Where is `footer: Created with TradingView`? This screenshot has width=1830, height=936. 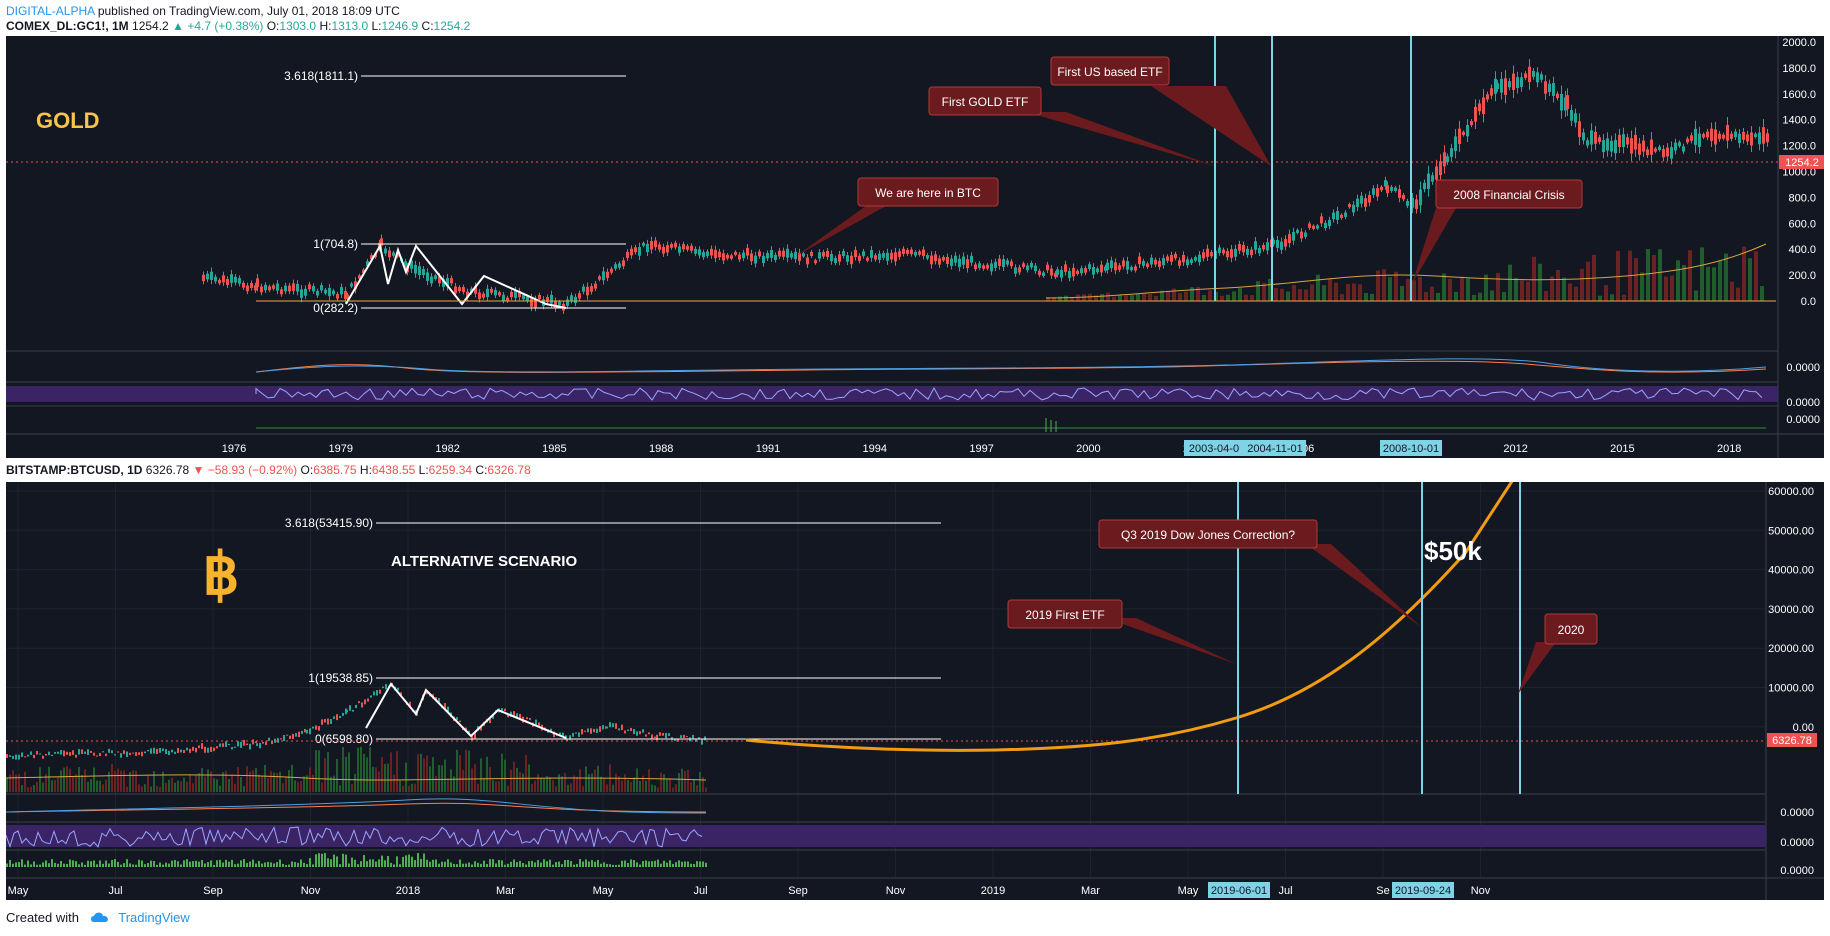 footer: Created with TradingView is located at coordinates (98, 920).